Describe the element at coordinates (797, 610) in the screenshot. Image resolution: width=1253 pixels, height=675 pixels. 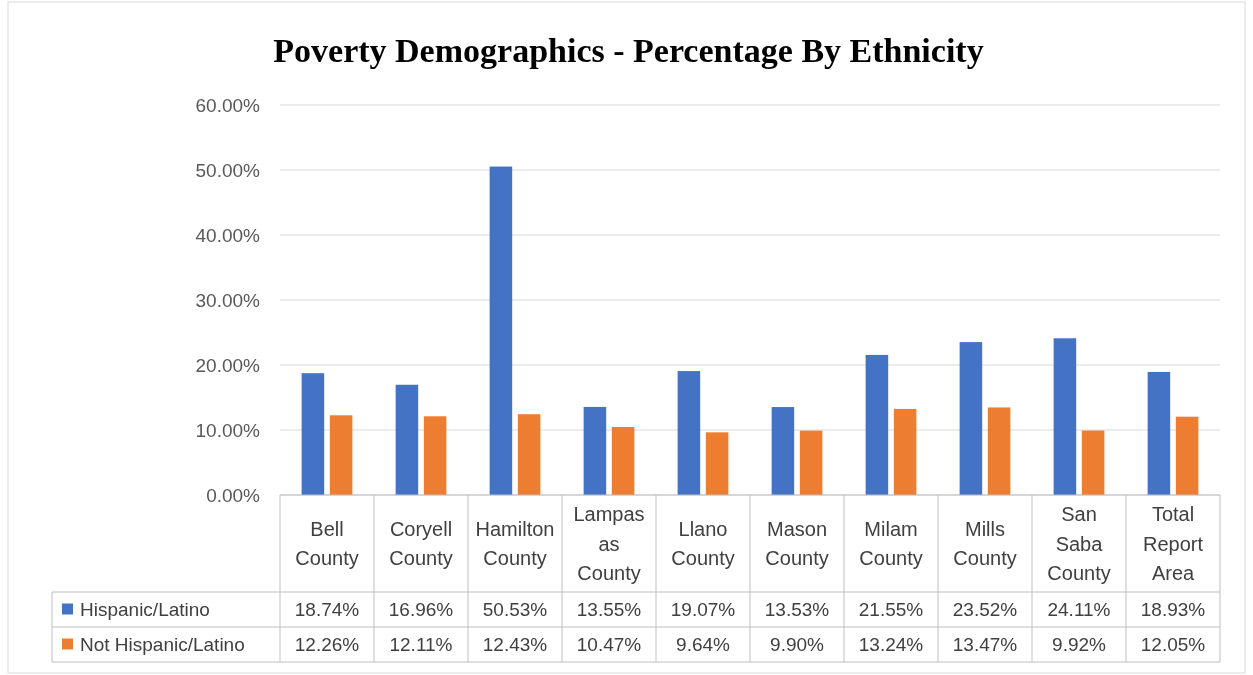
I see `data-label: 13.53%` at that location.